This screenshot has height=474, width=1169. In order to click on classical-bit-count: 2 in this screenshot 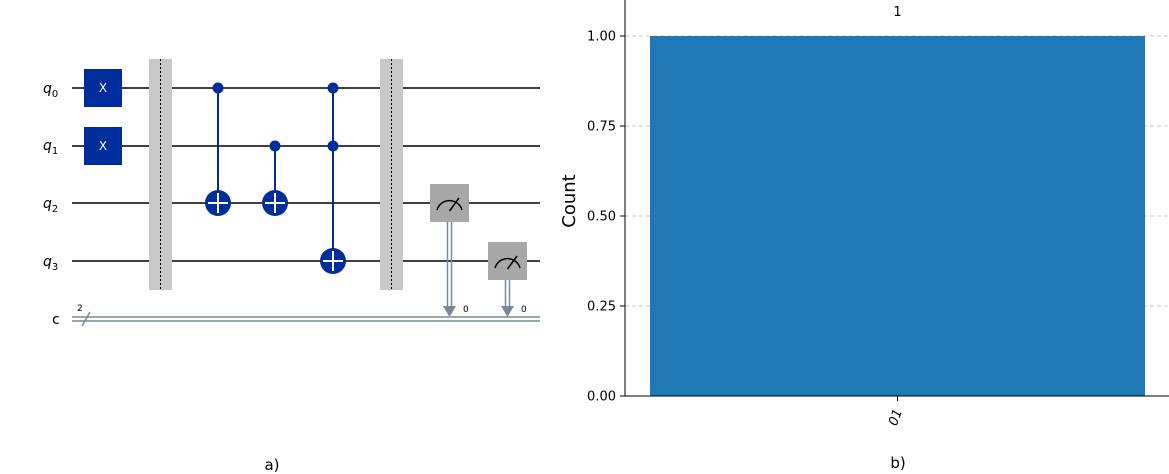, I will do `click(80, 309)`.